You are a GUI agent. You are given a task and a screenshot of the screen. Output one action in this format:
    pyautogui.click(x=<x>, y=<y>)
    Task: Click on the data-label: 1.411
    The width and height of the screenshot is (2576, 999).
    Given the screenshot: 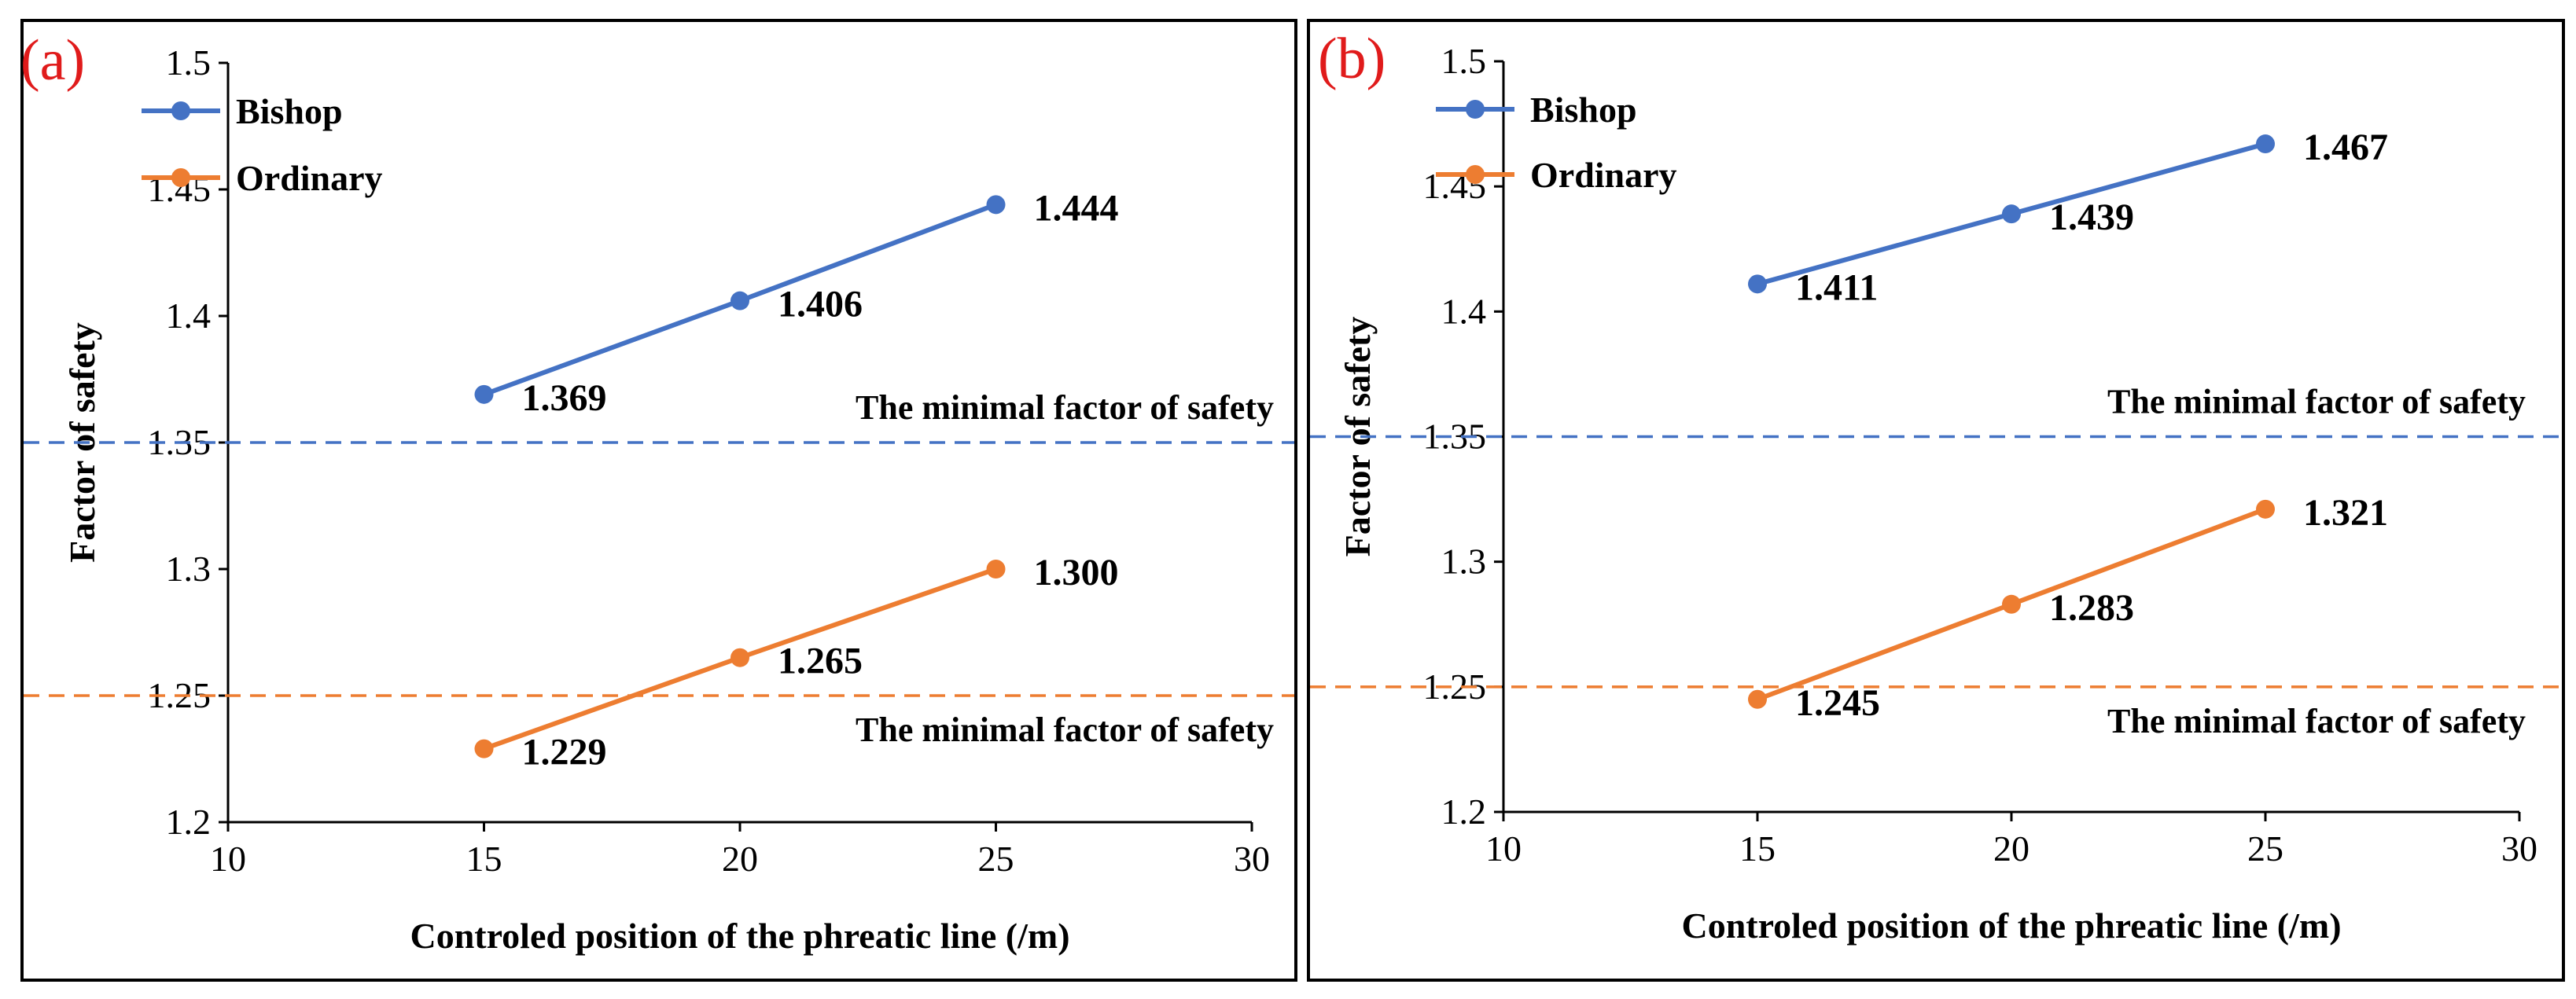 What is the action you would take?
    pyautogui.click(x=1837, y=287)
    